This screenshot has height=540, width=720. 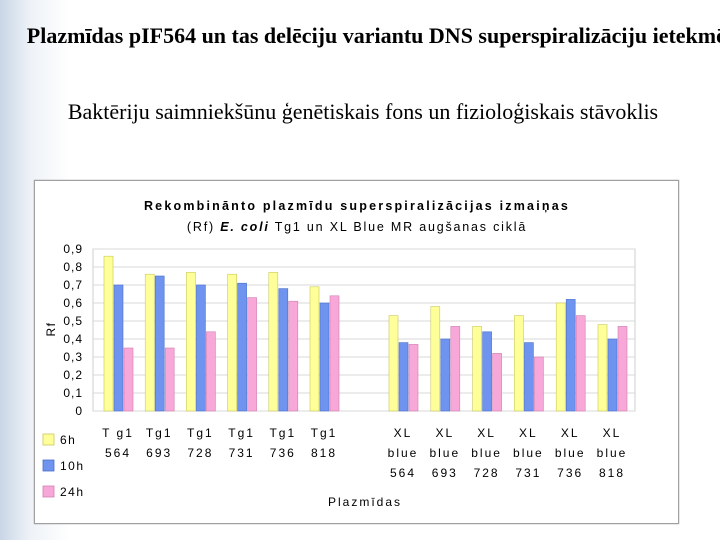 What do you see at coordinates (73, 393) in the screenshot?
I see `y-tick-label: 0,1` at bounding box center [73, 393].